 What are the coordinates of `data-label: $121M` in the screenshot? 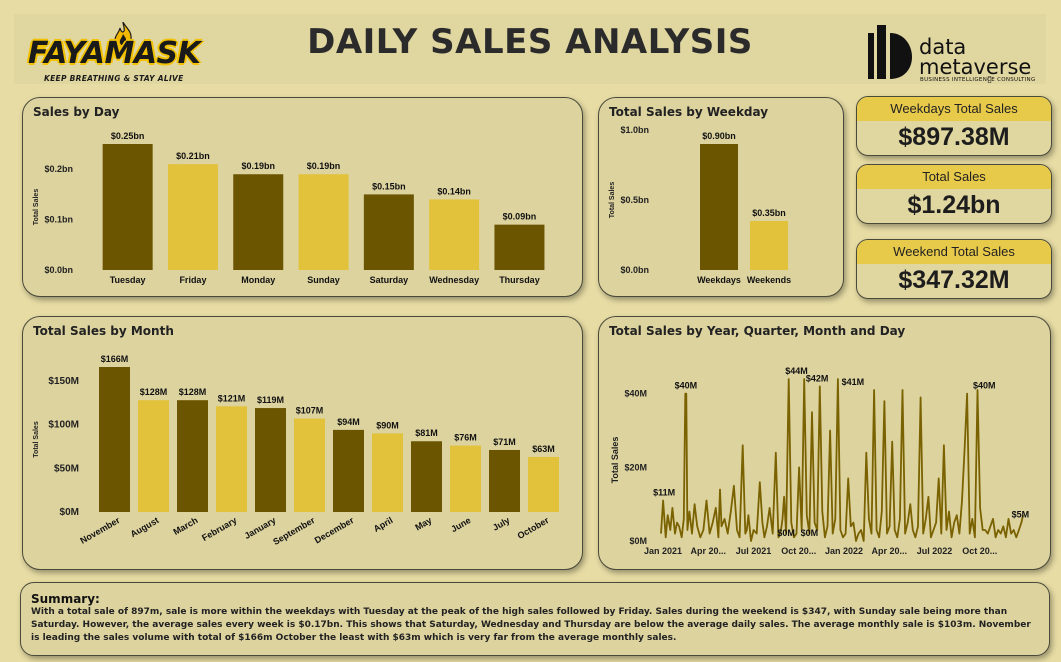 It's located at (232, 398).